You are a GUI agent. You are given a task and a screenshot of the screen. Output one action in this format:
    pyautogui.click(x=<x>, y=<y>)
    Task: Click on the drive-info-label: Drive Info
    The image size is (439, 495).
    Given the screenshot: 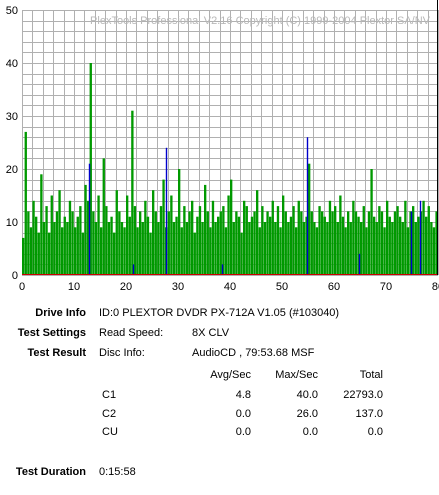 What is the action you would take?
    pyautogui.click(x=60, y=313)
    